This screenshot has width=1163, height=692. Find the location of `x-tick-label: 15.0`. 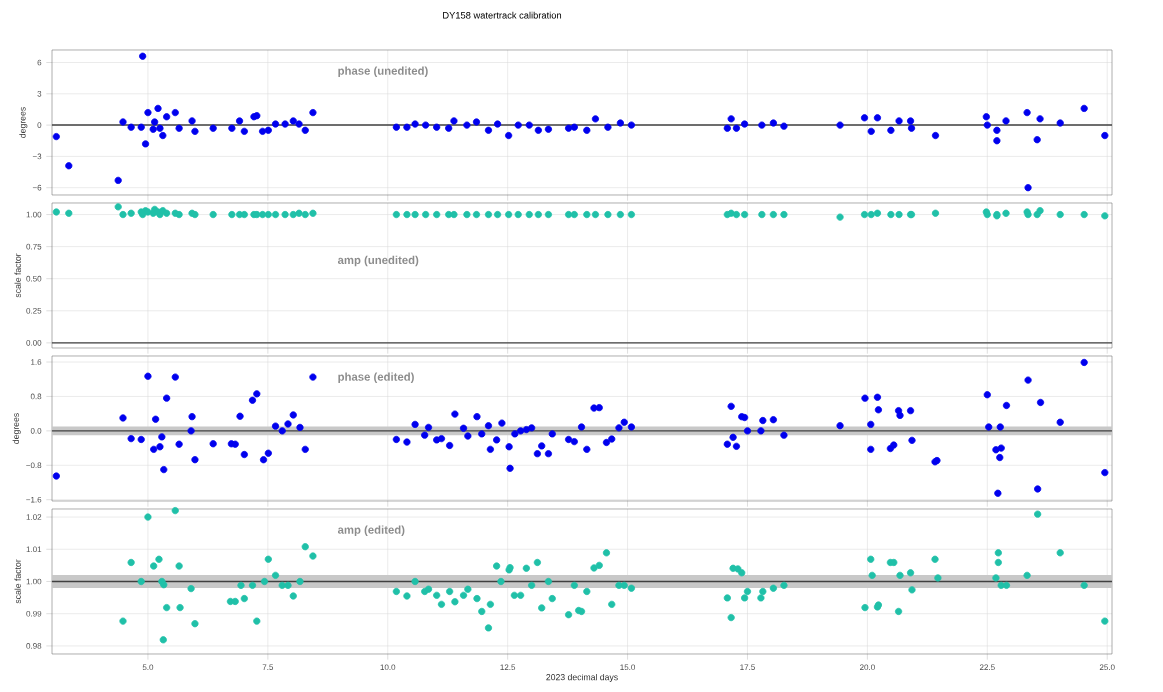

x-tick-label: 15.0 is located at coordinates (628, 667).